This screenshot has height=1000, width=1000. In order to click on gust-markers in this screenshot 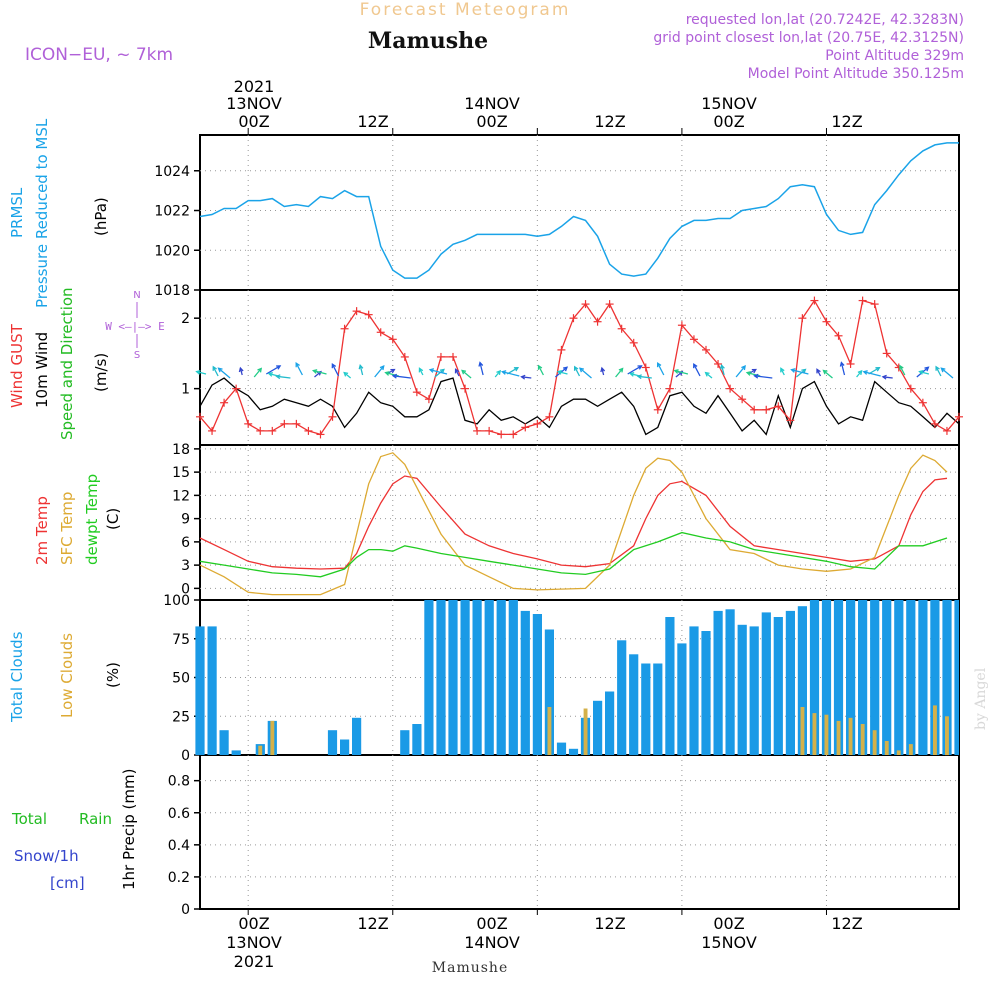, I will do `click(579, 367)`.